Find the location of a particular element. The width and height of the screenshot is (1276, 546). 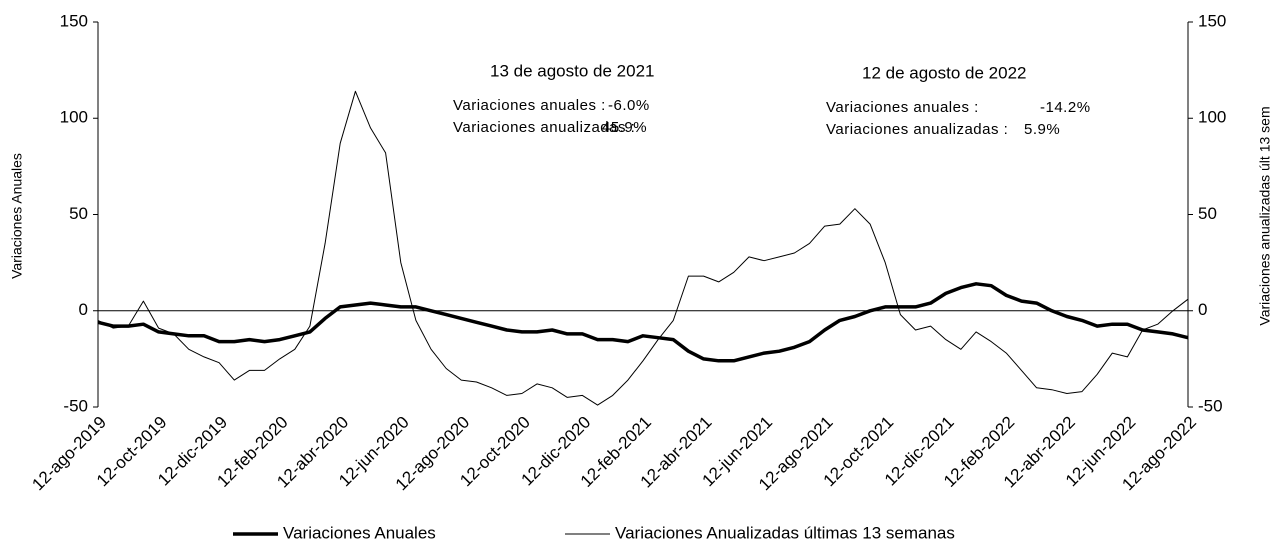

y2-tick-label: -50 is located at coordinates (1210, 405).